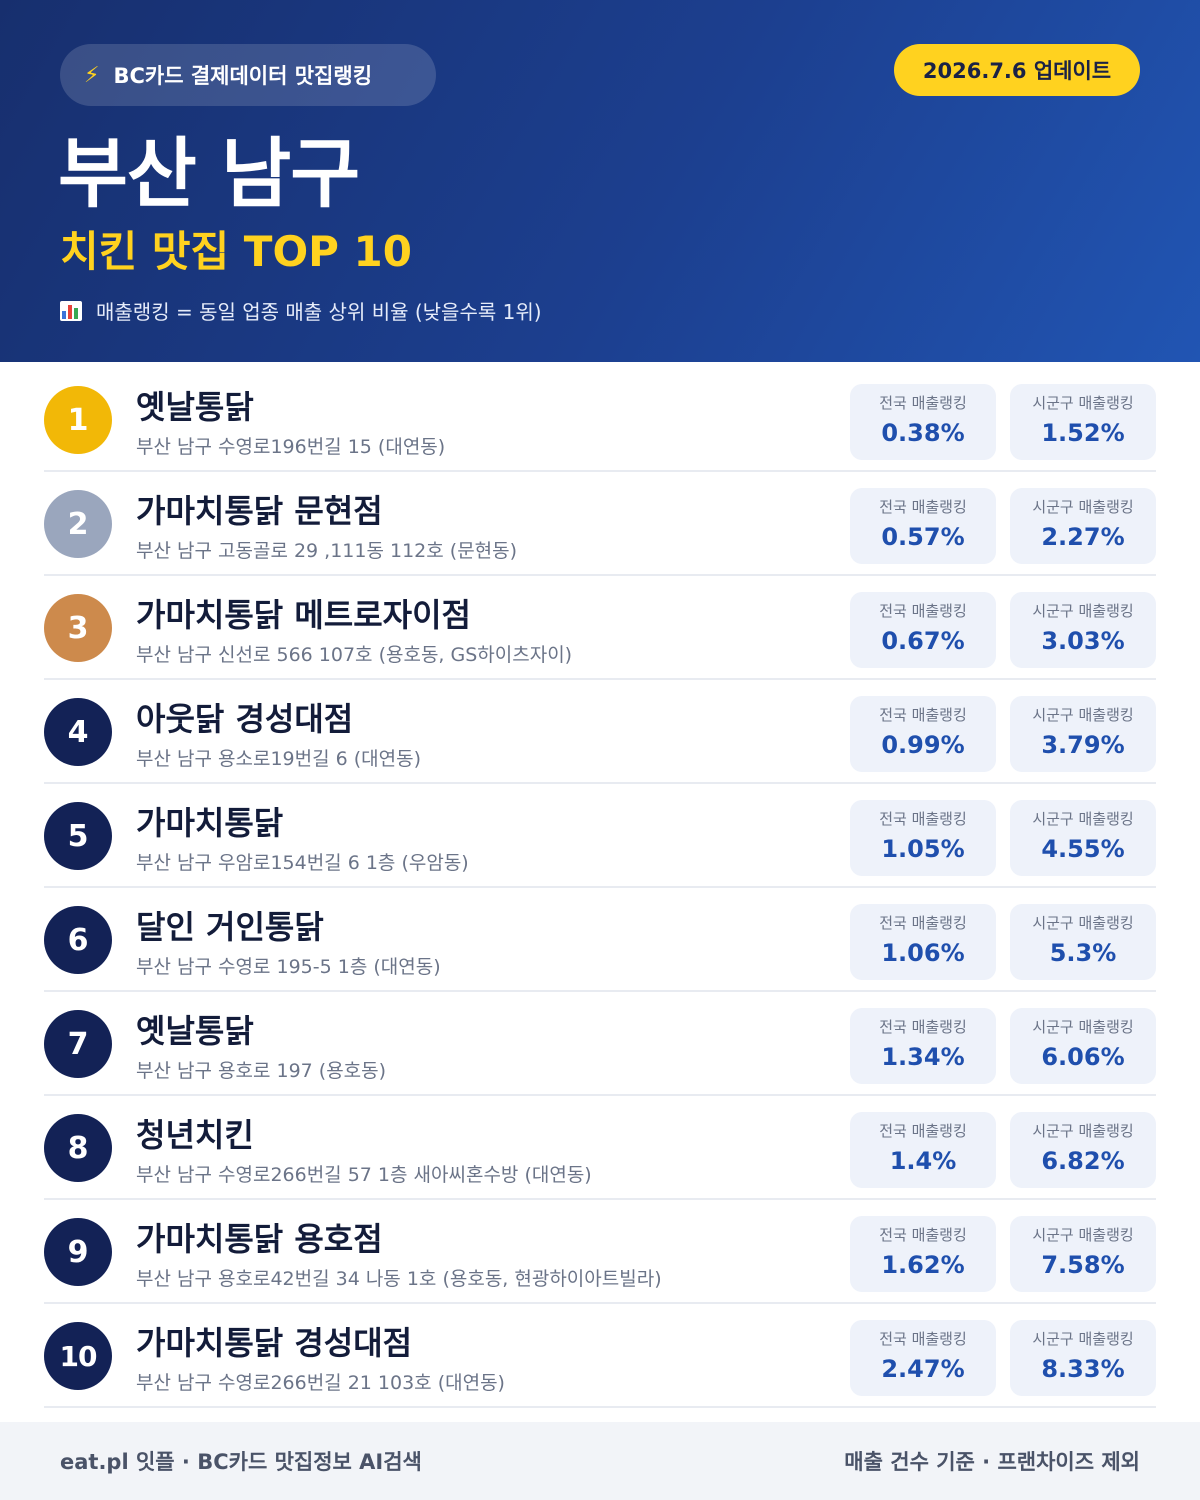 The image size is (1200, 1500). What do you see at coordinates (241, 1462) in the screenshot?
I see `footer-source: eat.pl 잇플 · BC카드 맛집정보 AI검색` at bounding box center [241, 1462].